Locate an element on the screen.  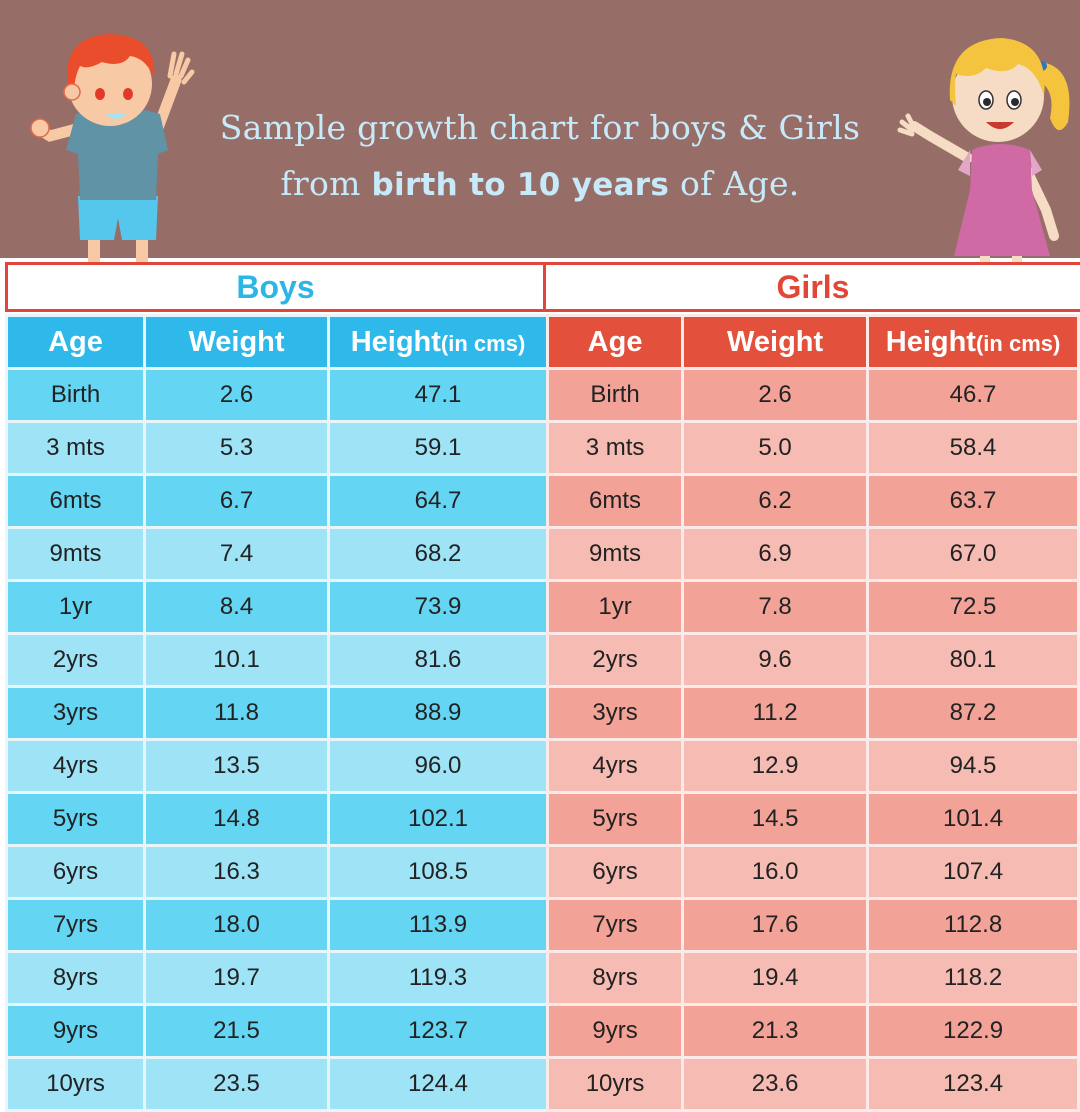
boys-table-row: 6yrs 16.3 108.5 is located at coordinates (277, 872).